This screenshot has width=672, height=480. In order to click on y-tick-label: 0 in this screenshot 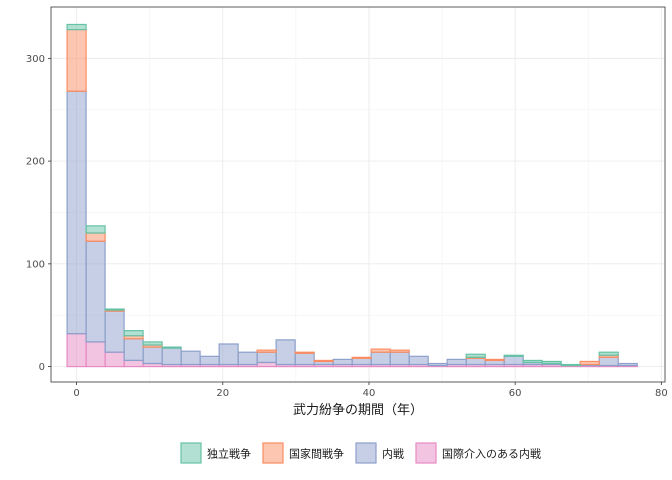, I will do `click(42, 367)`.